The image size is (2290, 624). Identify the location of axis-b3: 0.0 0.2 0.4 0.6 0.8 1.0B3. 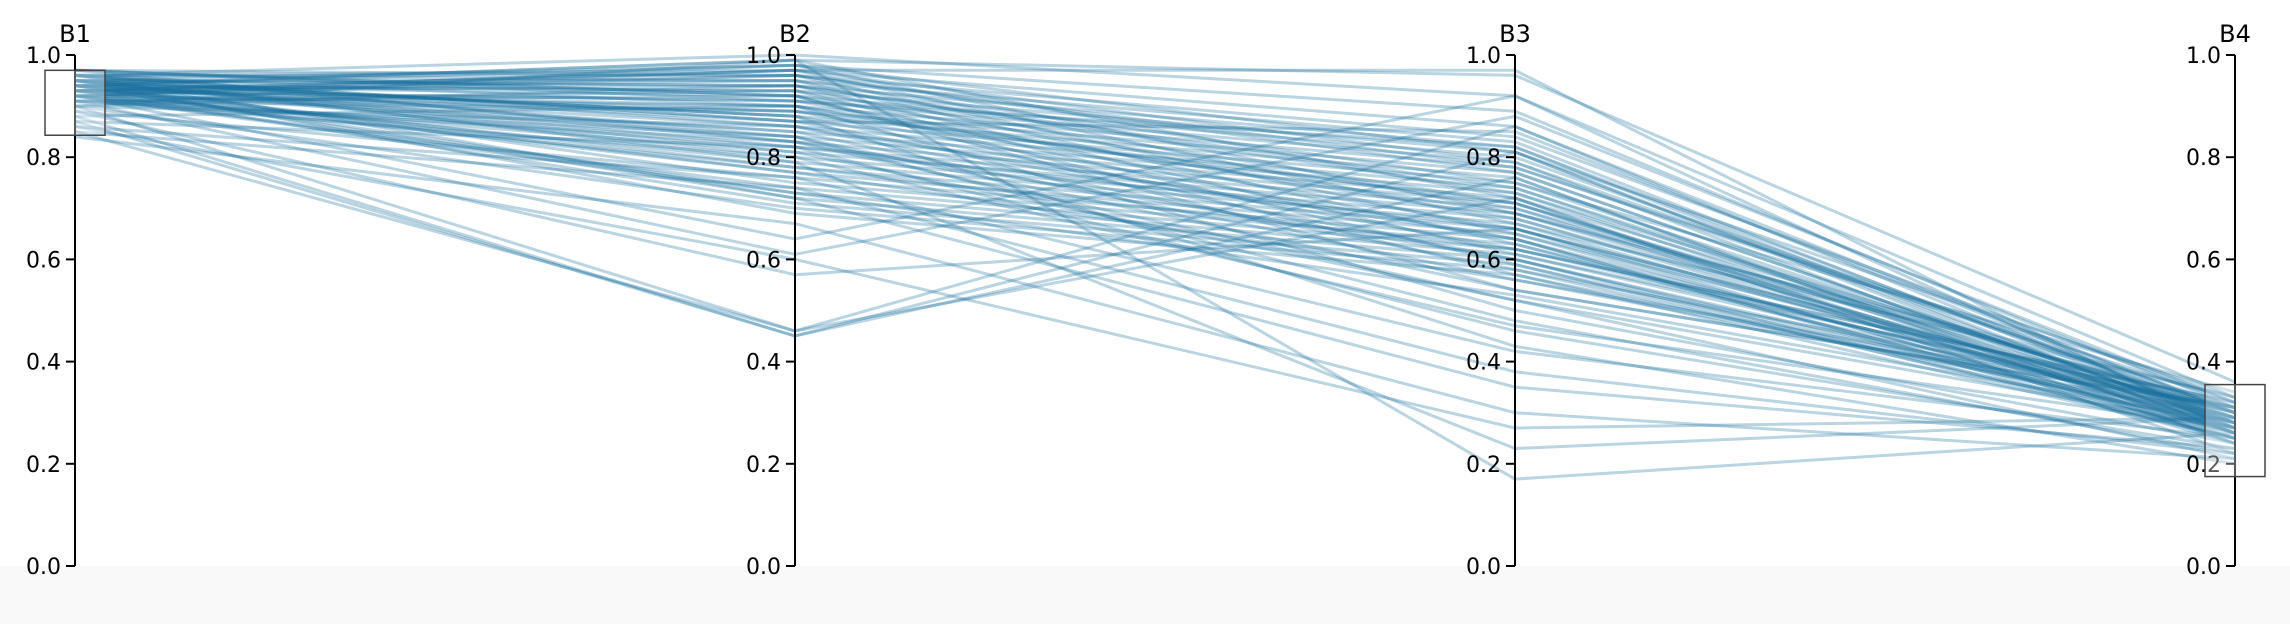
(1498, 300).